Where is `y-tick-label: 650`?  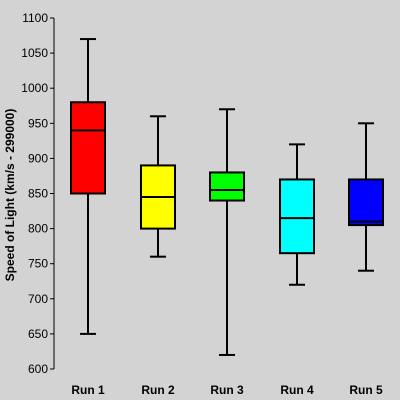 y-tick-label: 650 is located at coordinates (38, 334).